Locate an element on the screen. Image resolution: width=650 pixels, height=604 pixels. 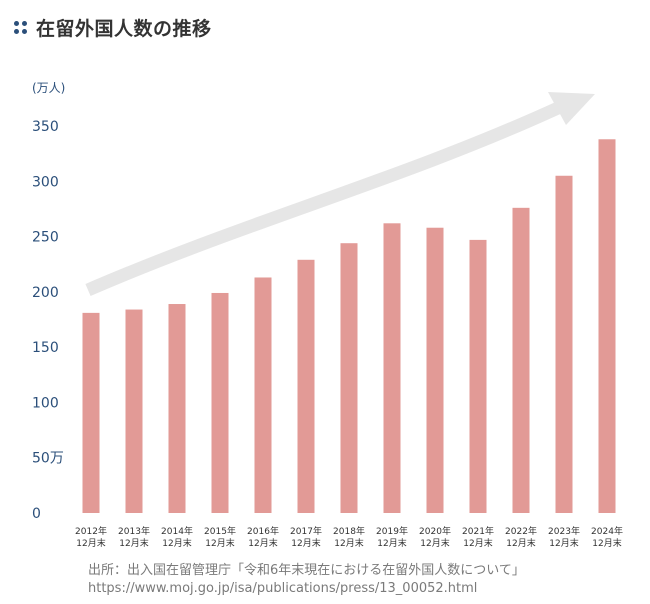
x-tick-label-line: 2017年 is located at coordinates (306, 531).